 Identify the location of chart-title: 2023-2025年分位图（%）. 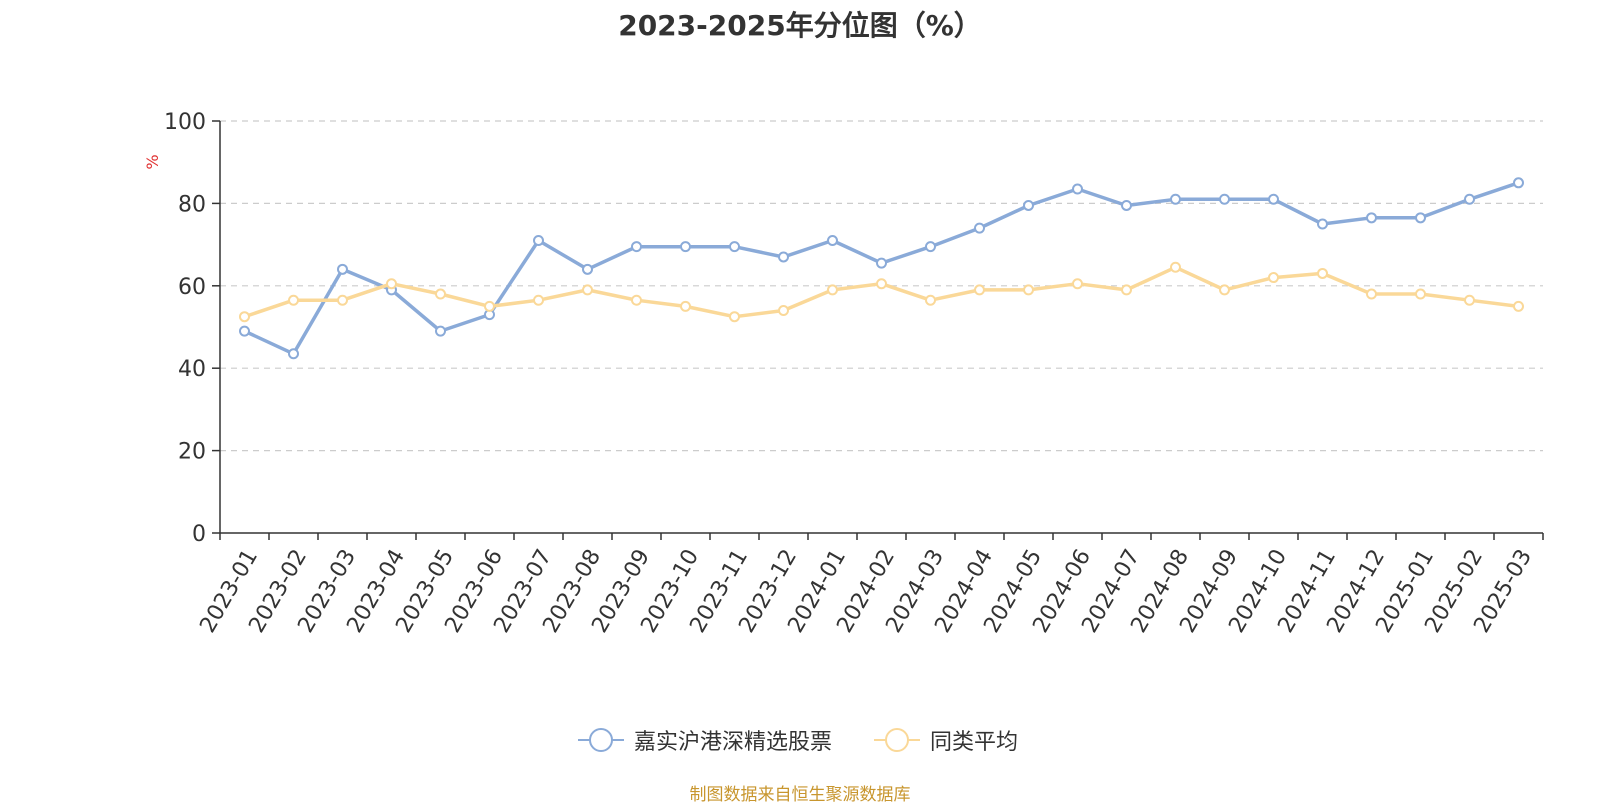
(800, 25).